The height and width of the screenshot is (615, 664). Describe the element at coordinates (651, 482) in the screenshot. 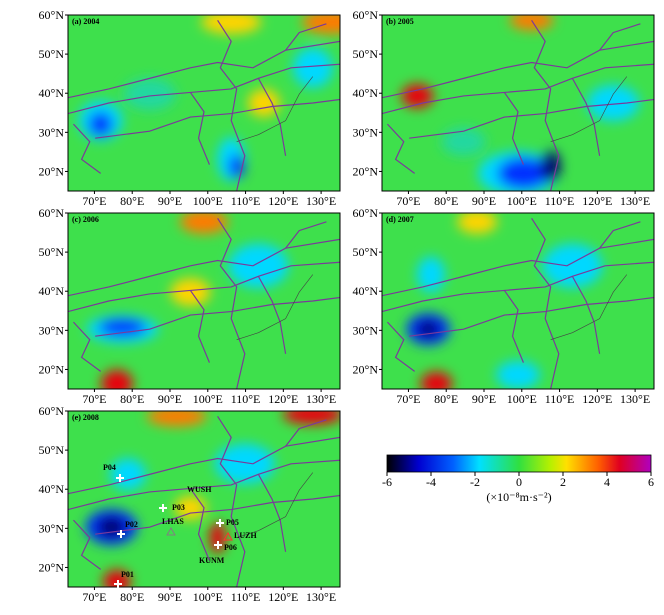

I see `colorbar-tick-label: 6` at that location.